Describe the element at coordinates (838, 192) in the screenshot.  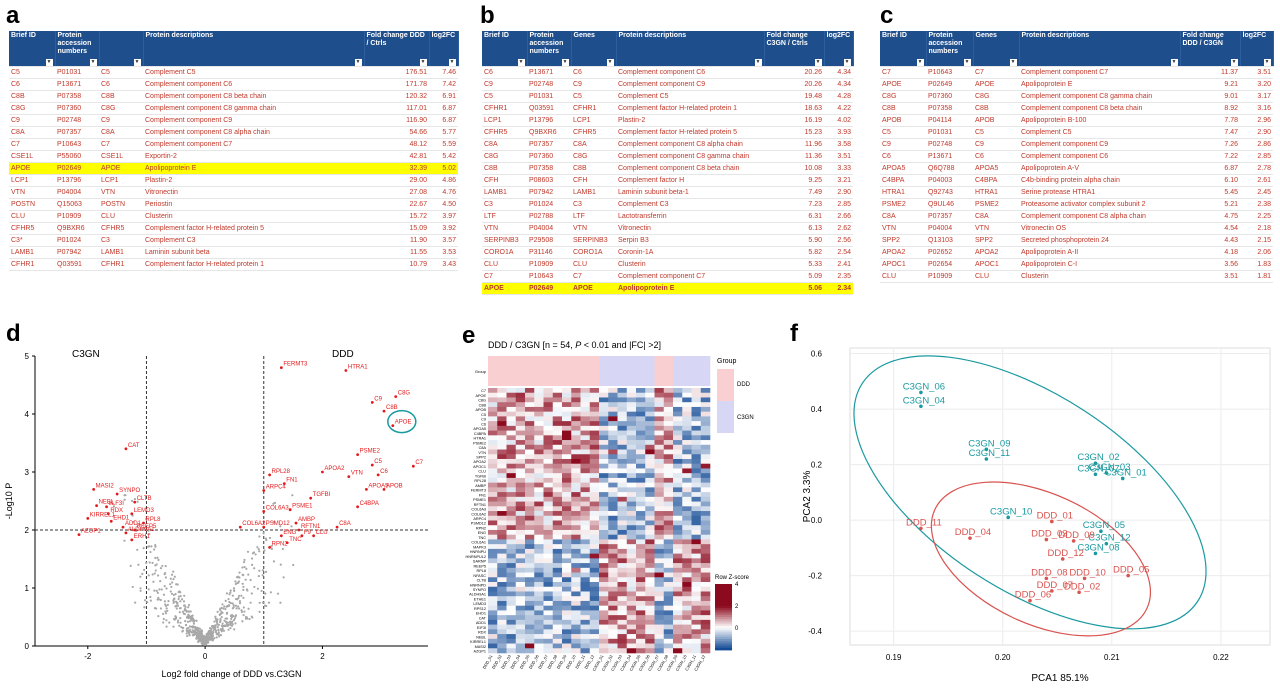
I see `table-cell: 2.90` at that location.